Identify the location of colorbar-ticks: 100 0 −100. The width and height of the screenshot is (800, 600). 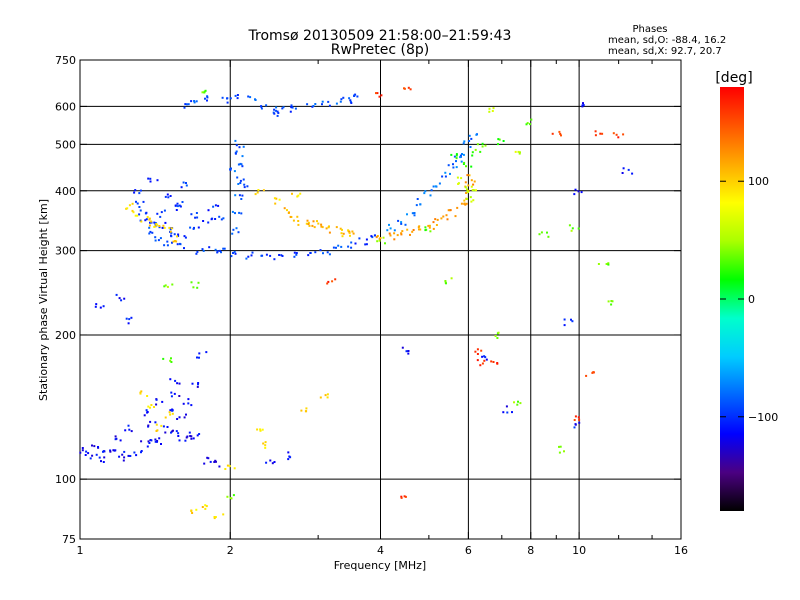
(749, 299).